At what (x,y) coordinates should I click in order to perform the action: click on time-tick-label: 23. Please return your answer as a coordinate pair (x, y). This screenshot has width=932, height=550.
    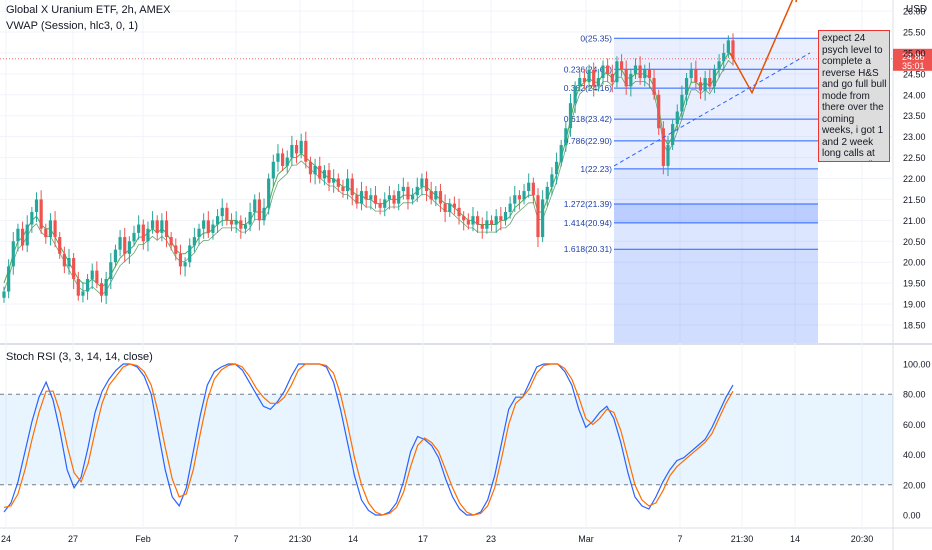
    Looking at the image, I should click on (491, 539).